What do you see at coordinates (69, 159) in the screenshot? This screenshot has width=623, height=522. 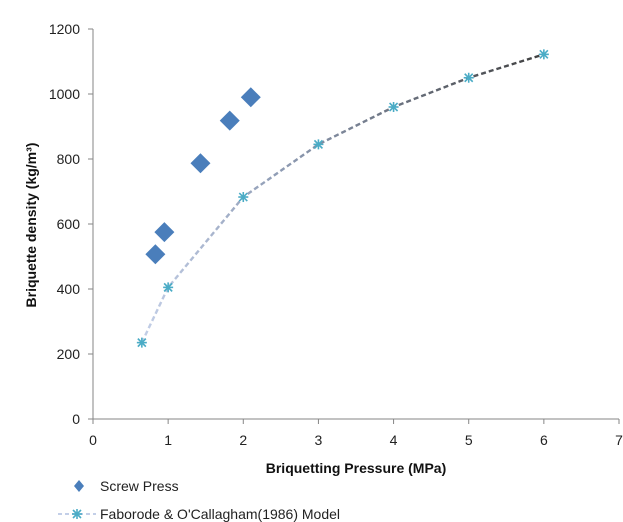 I see `y-tick-label: 800` at bounding box center [69, 159].